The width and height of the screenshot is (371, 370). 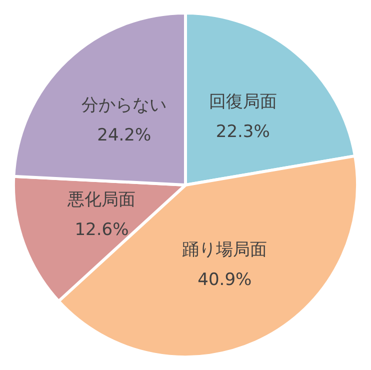 I want to click on data-label: 22.3%, so click(x=243, y=132).